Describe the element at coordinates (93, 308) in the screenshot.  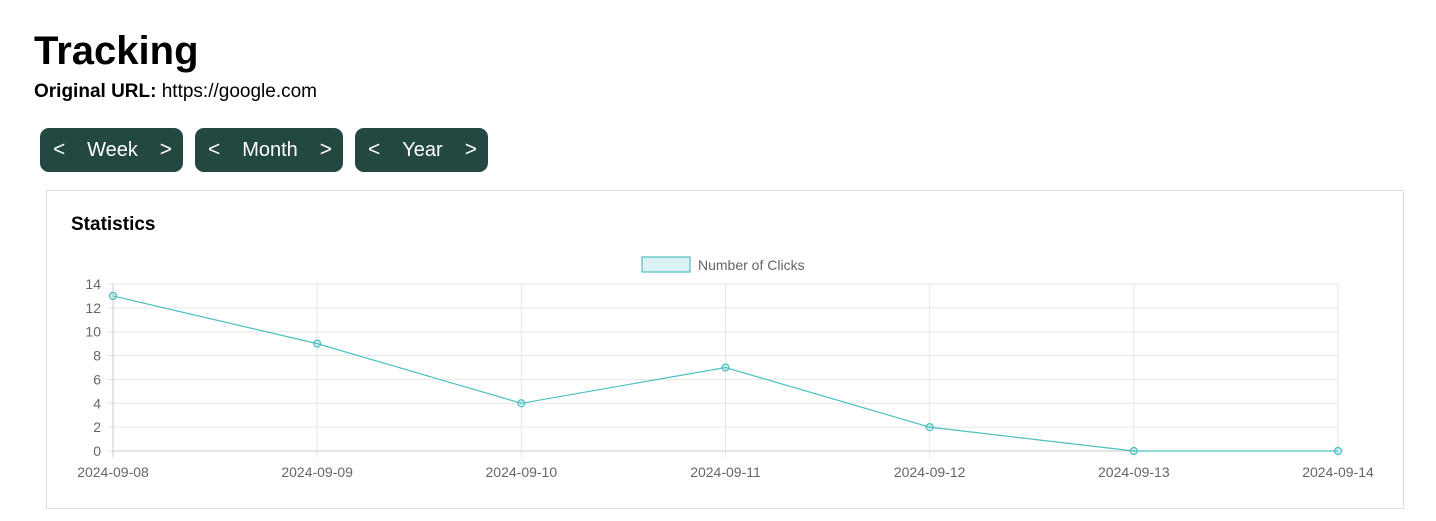
I see `y-tick-label: 12` at that location.